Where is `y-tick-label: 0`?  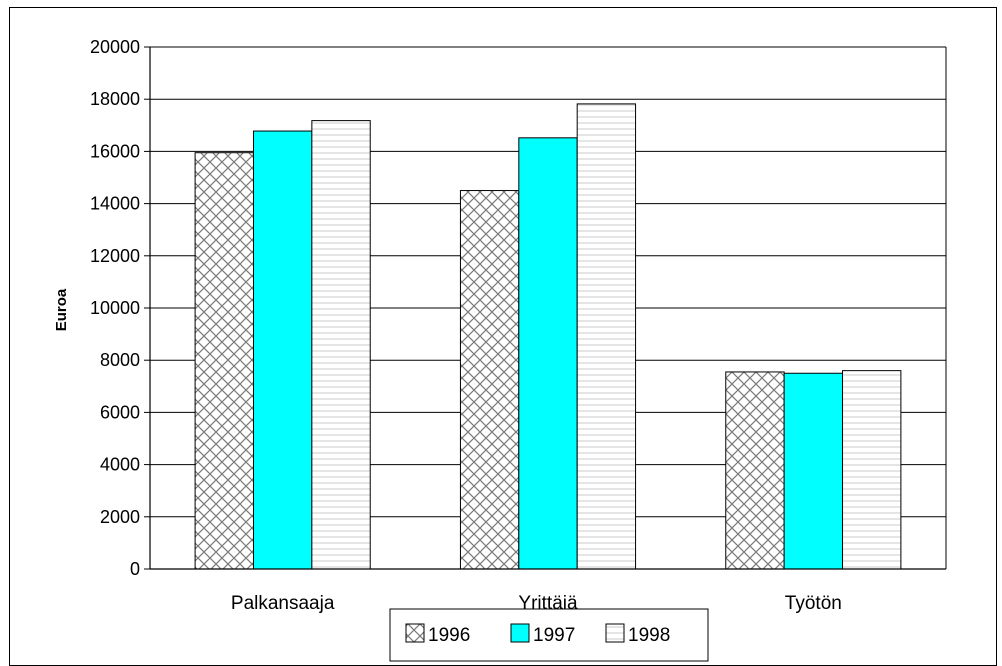 y-tick-label: 0 is located at coordinates (135, 569).